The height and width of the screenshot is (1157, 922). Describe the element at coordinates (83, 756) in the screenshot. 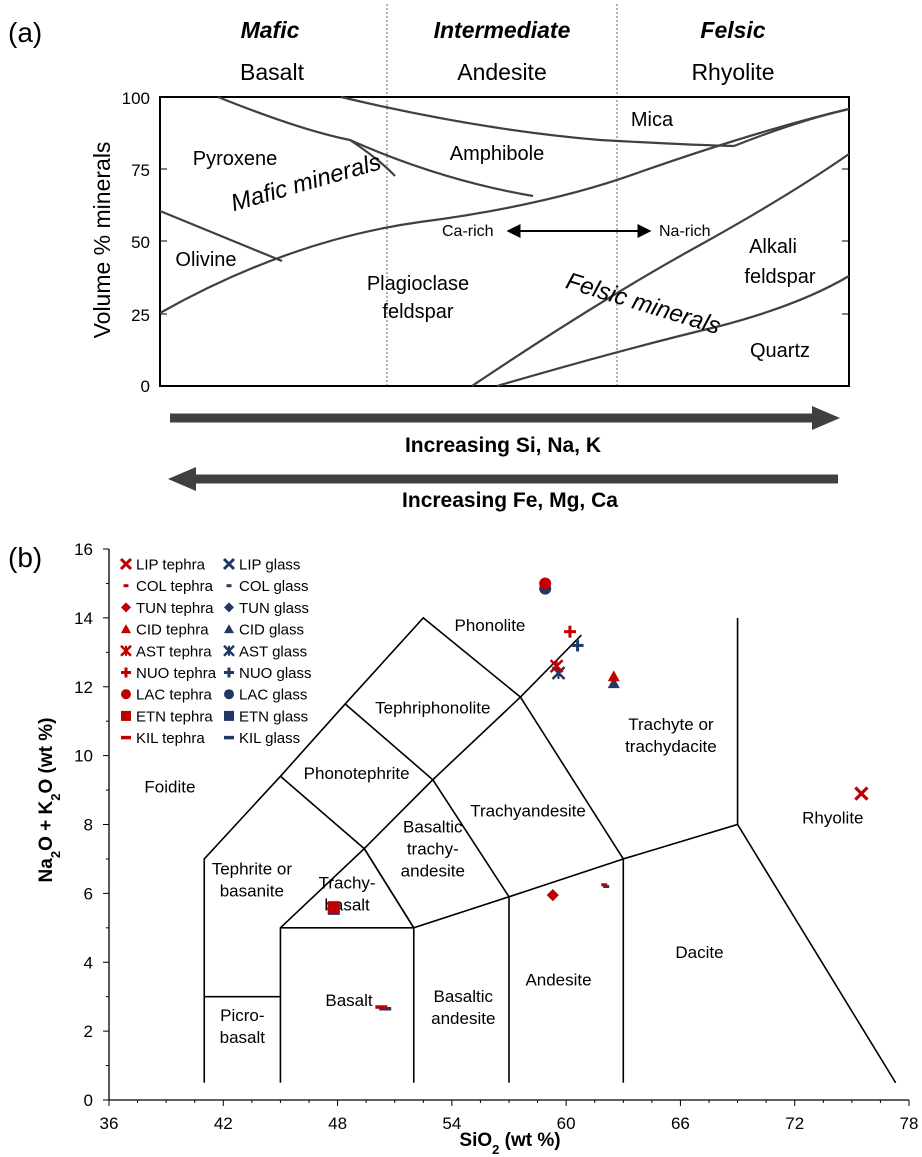

I see `y-tick-label: 10` at that location.